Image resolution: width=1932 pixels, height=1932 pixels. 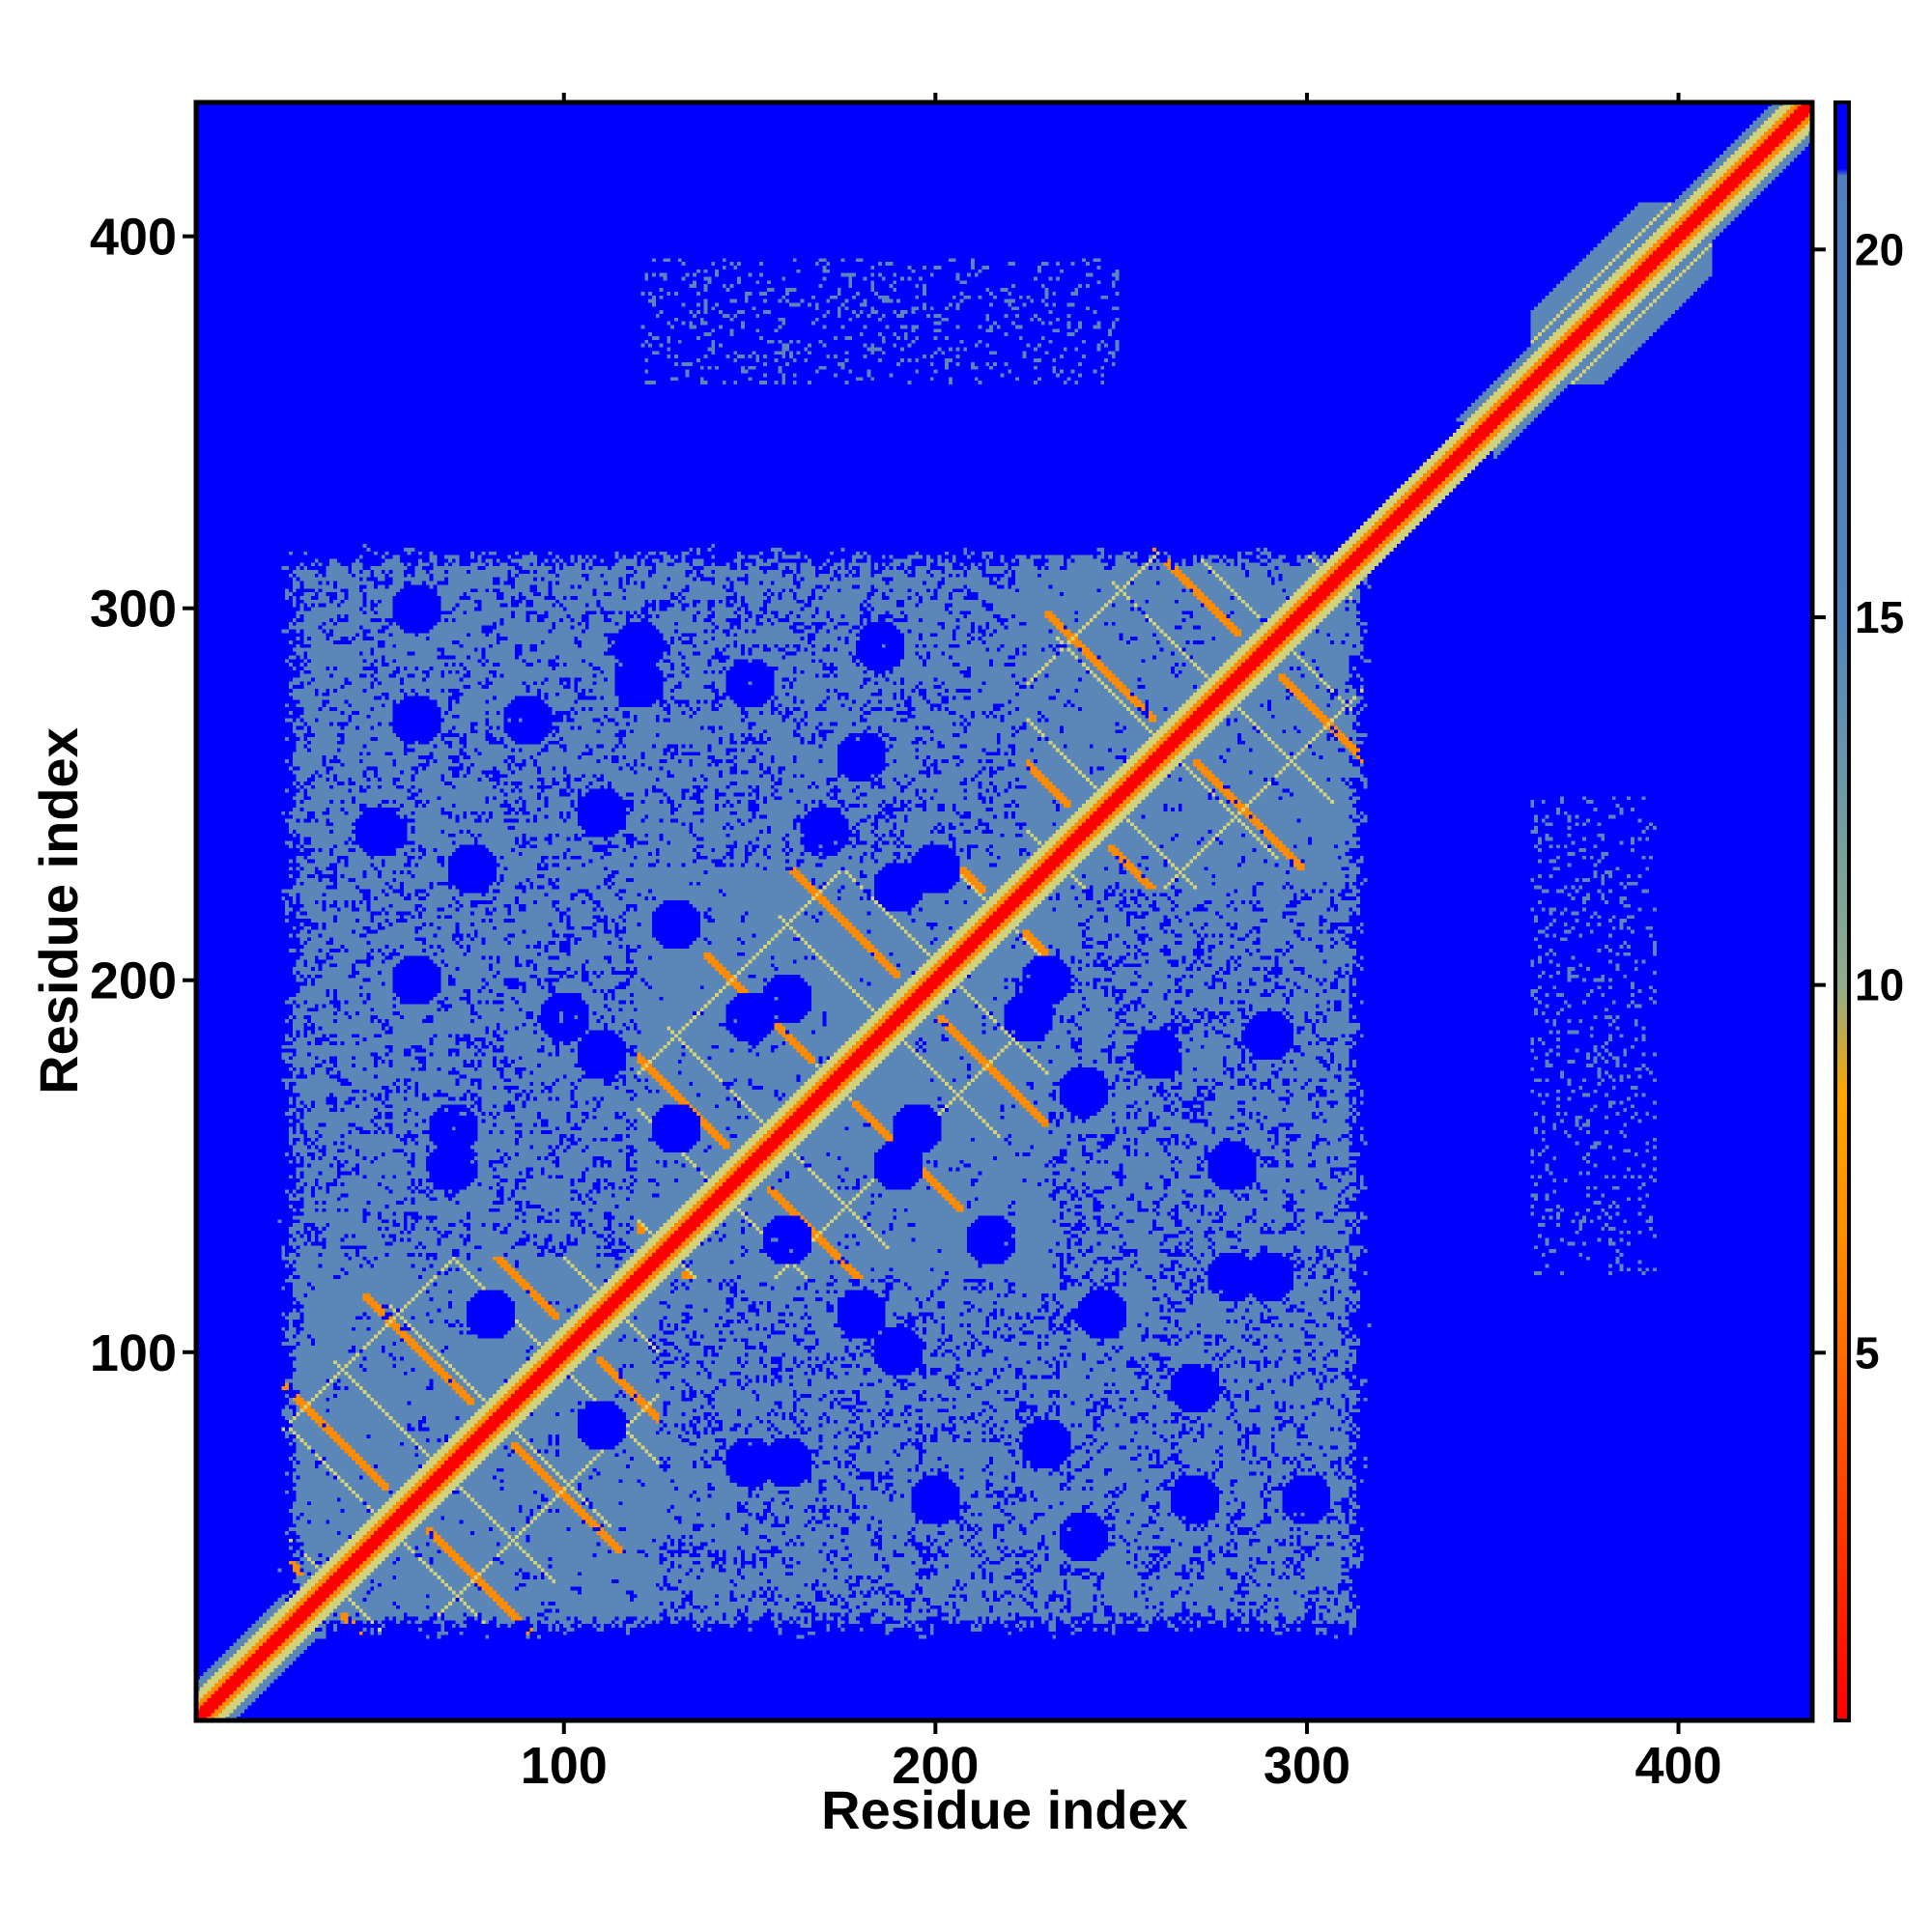 I want to click on y-axis-title: Residue index, so click(x=58, y=910).